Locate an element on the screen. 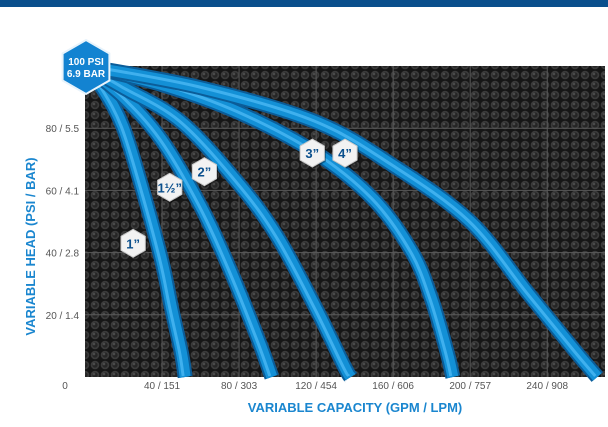  y-tick-label: 20 / 1.4 is located at coordinates (63, 316).